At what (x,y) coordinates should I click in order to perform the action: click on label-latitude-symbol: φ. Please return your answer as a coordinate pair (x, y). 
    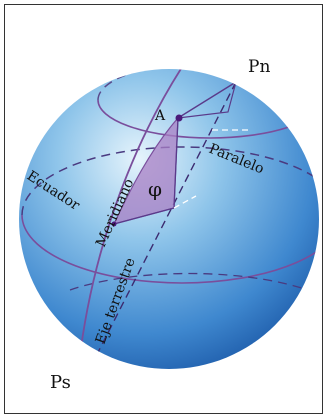
    Looking at the image, I should click on (155, 189).